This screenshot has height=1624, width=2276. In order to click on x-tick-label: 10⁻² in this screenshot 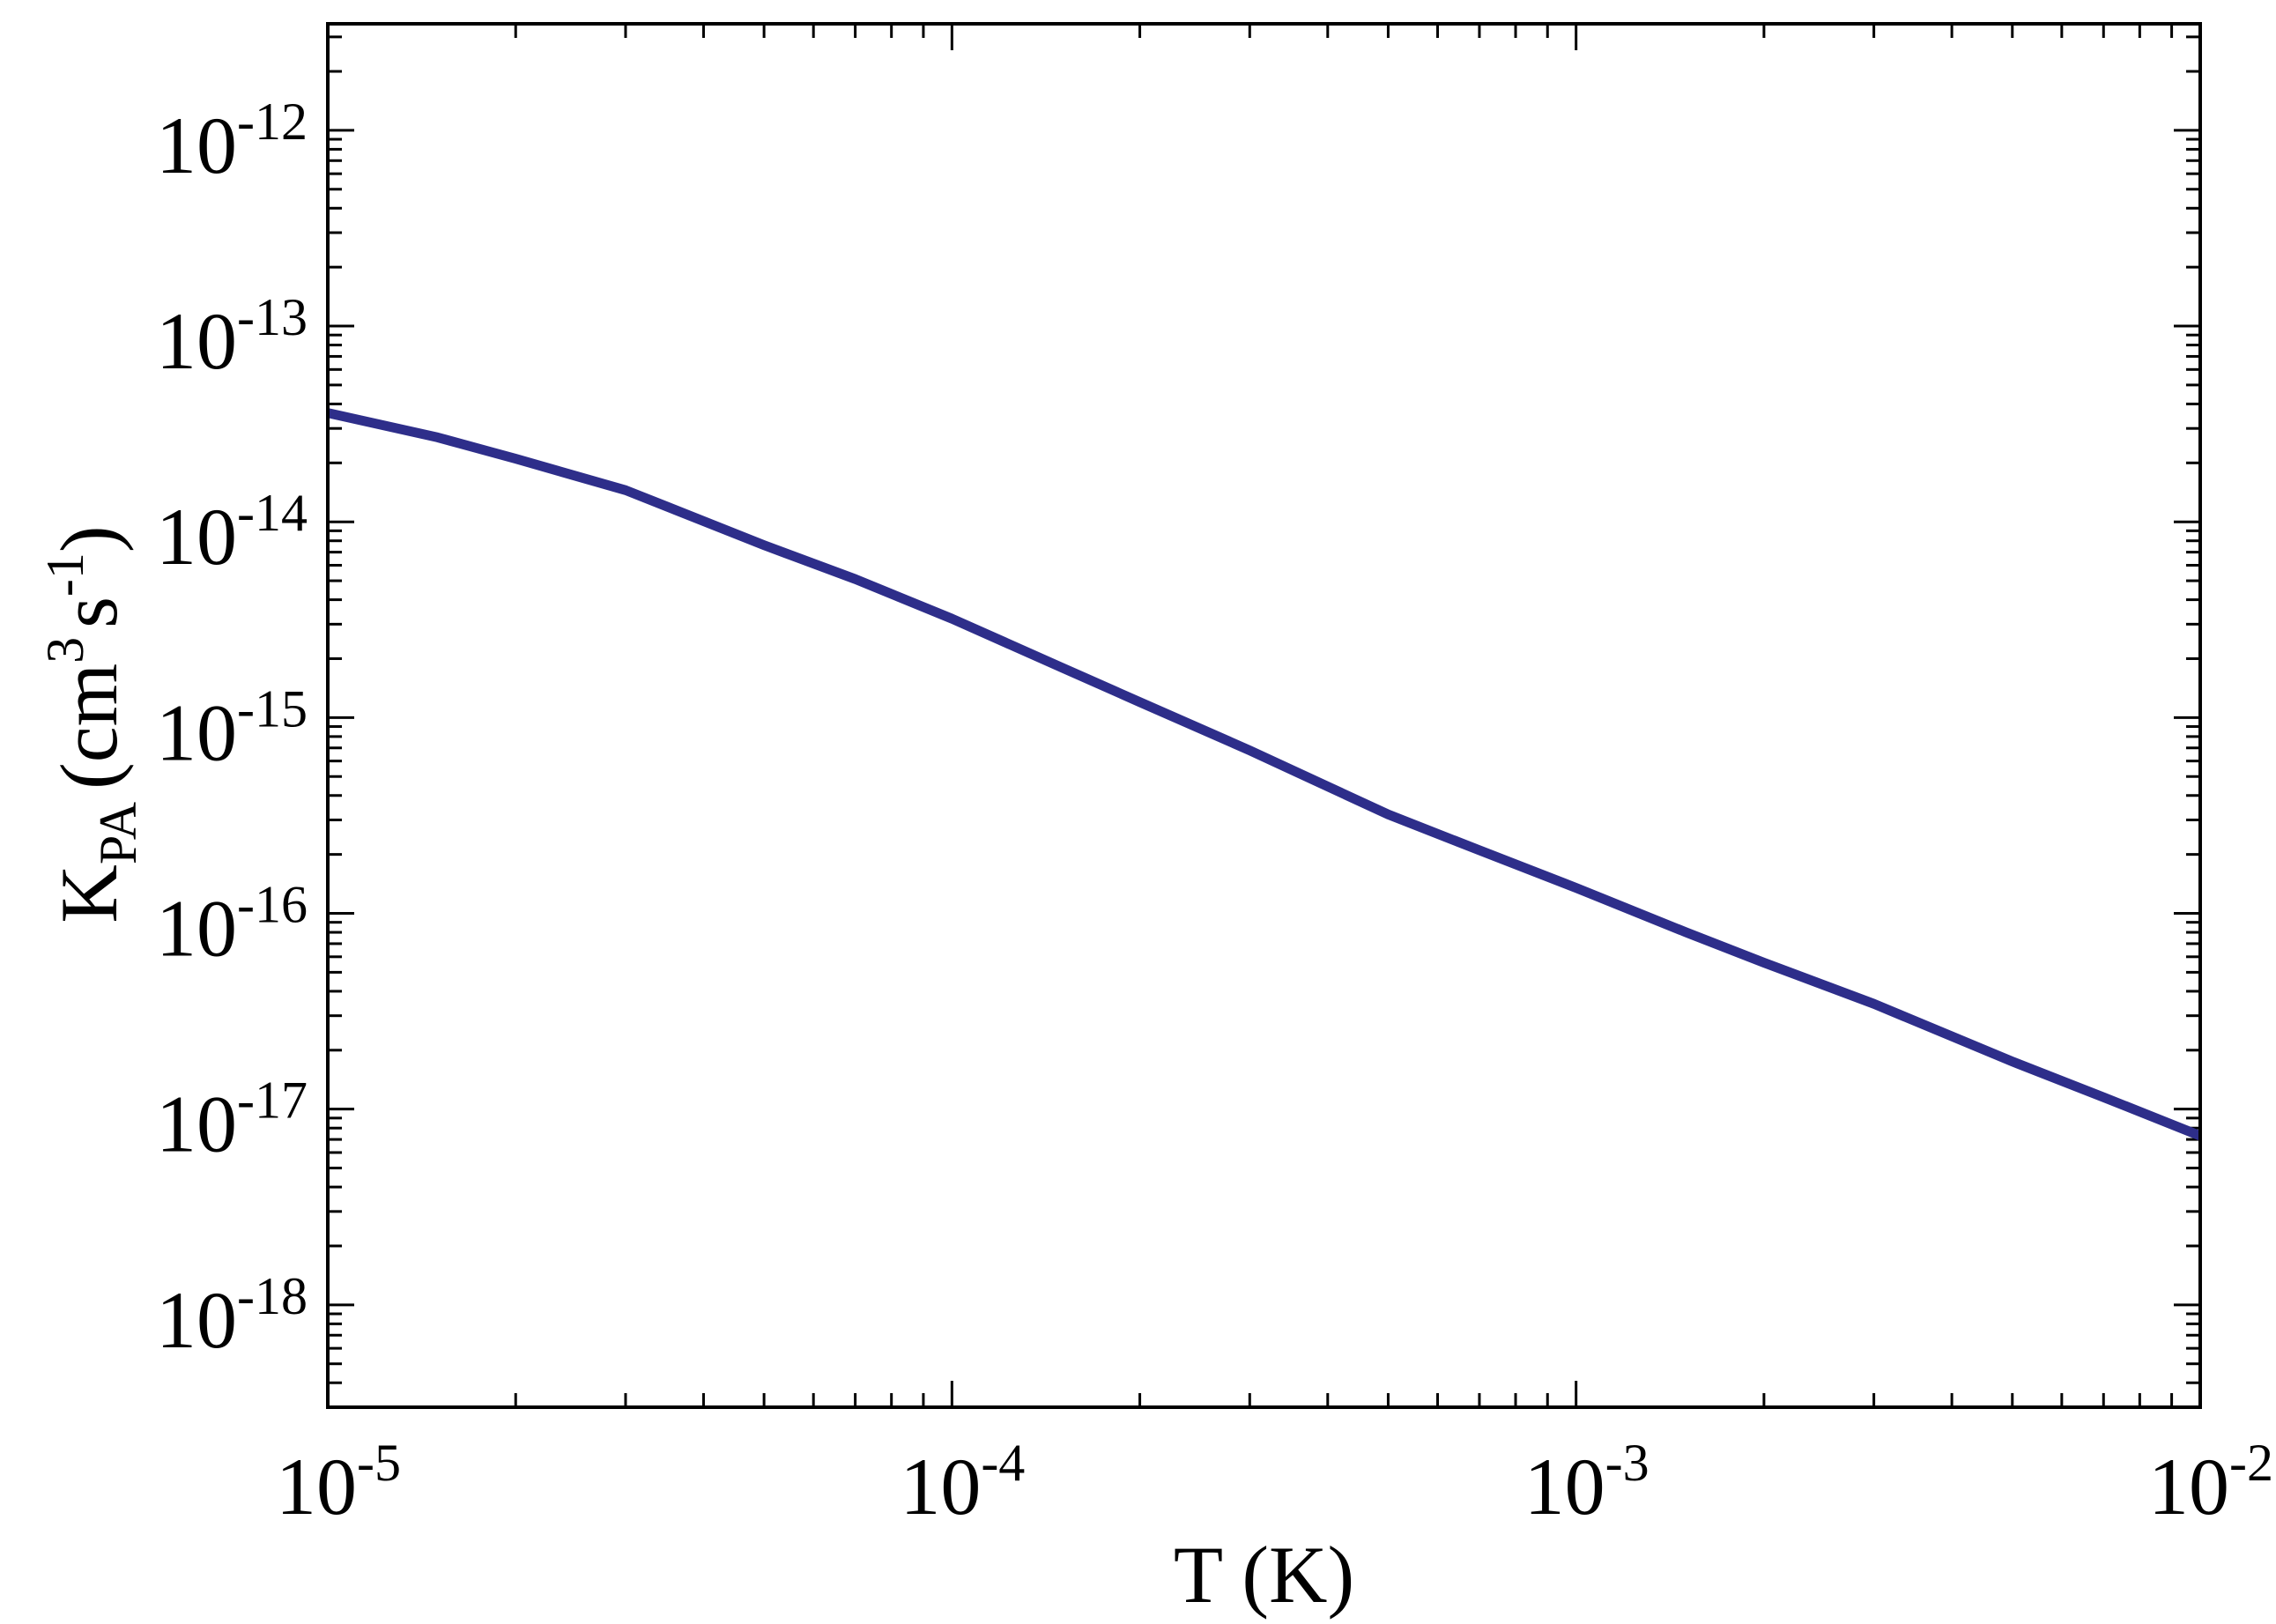, I will do `click(2211, 1482)`.